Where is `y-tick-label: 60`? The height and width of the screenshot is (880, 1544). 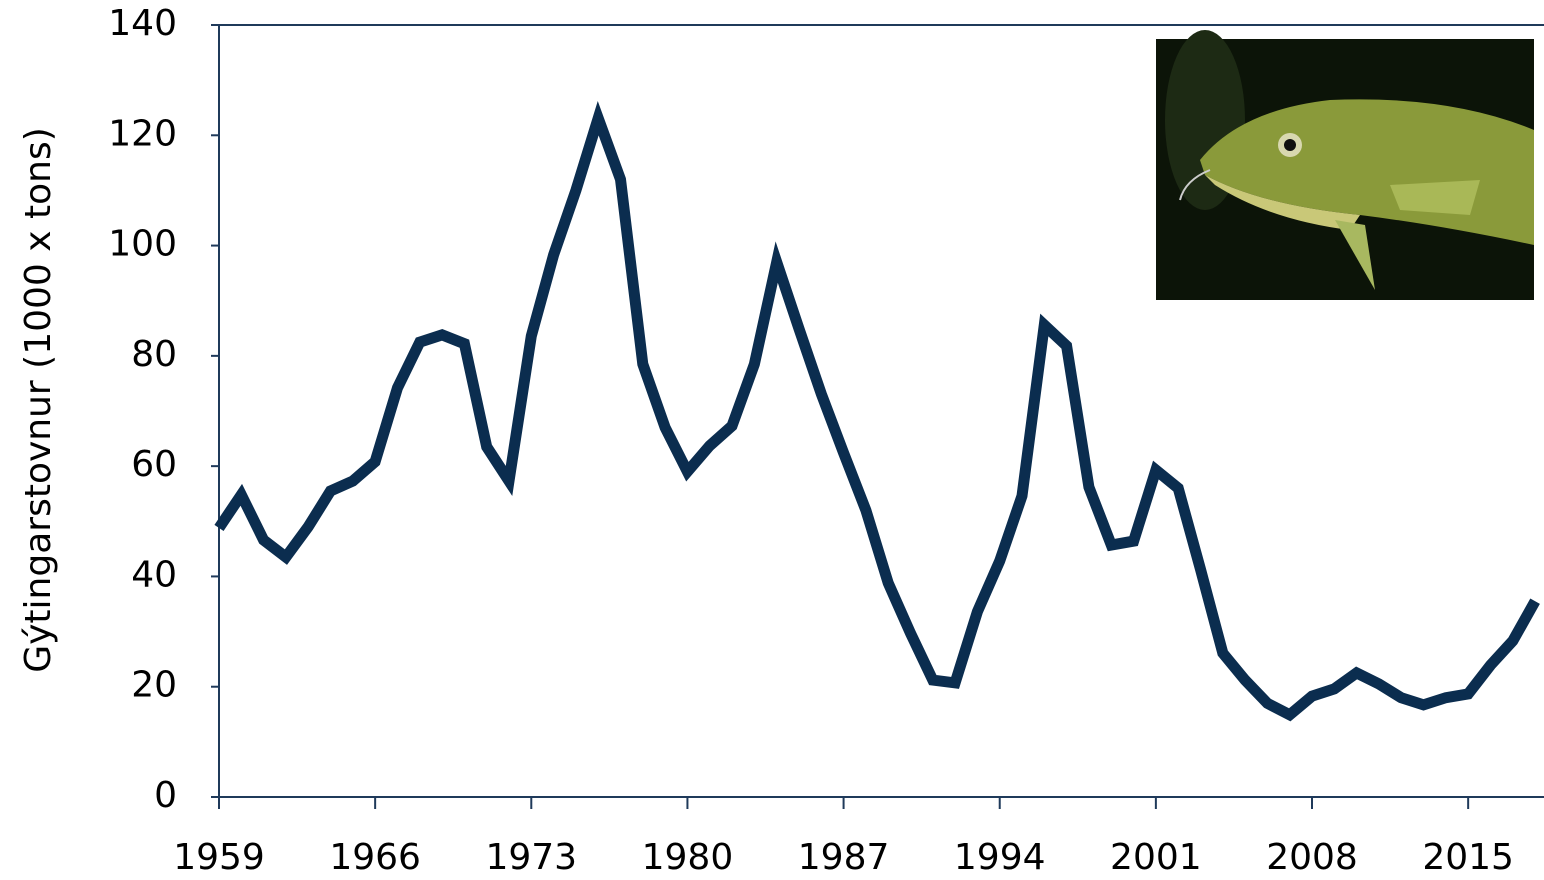 y-tick-label: 60 is located at coordinates (154, 464).